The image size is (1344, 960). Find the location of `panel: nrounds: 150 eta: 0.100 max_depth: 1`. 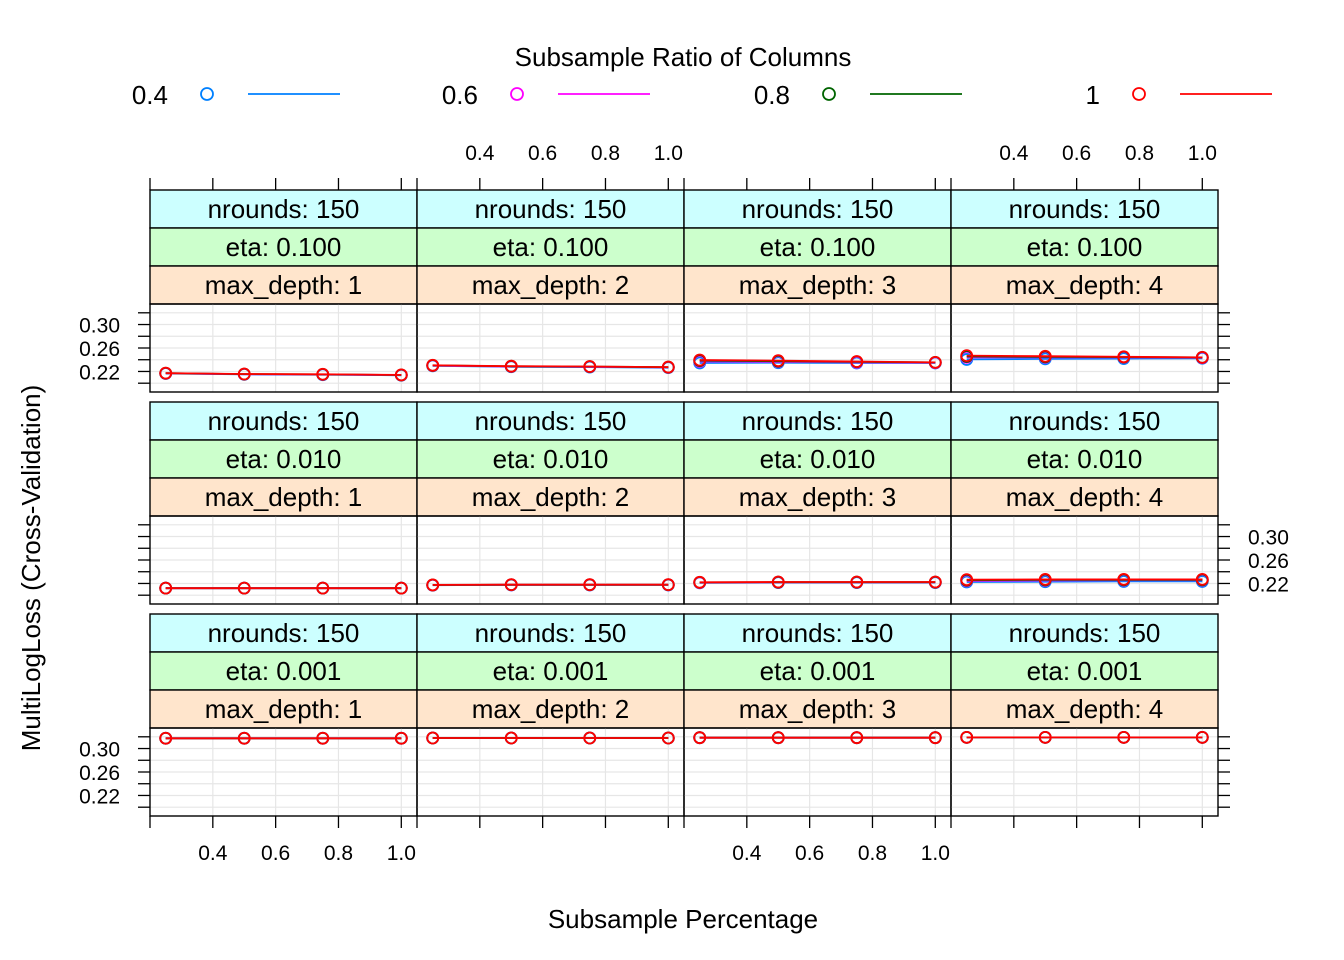

panel: nrounds: 150 eta: 0.100 max_depth: 1 is located at coordinates (283, 291).